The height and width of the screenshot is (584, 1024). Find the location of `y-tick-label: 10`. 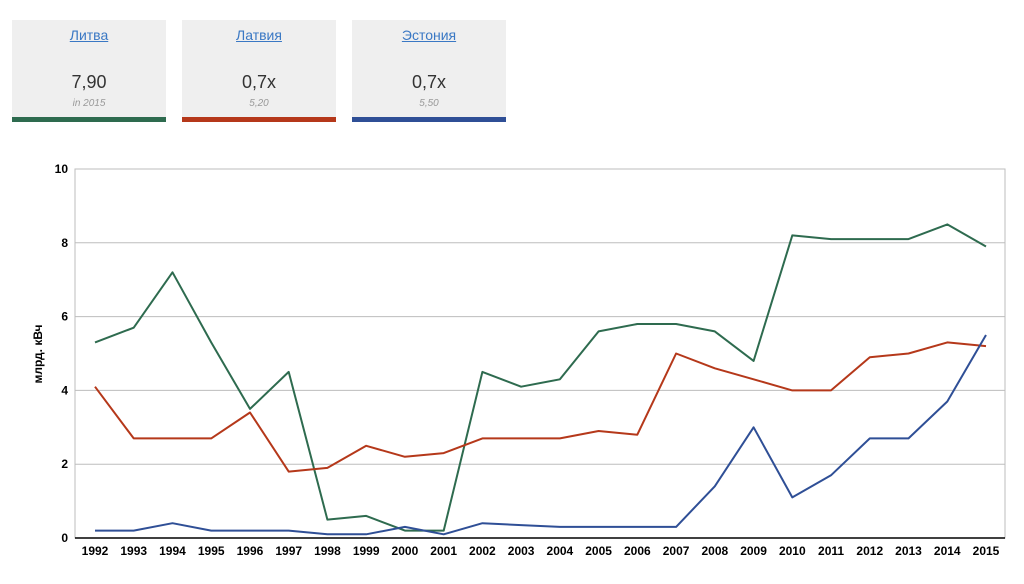

y-tick-label: 10 is located at coordinates (62, 169).